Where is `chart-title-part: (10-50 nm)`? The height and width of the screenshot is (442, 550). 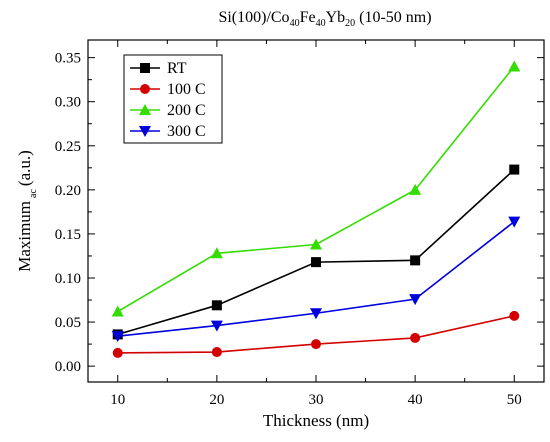 chart-title-part: (10-50 nm) is located at coordinates (393, 17).